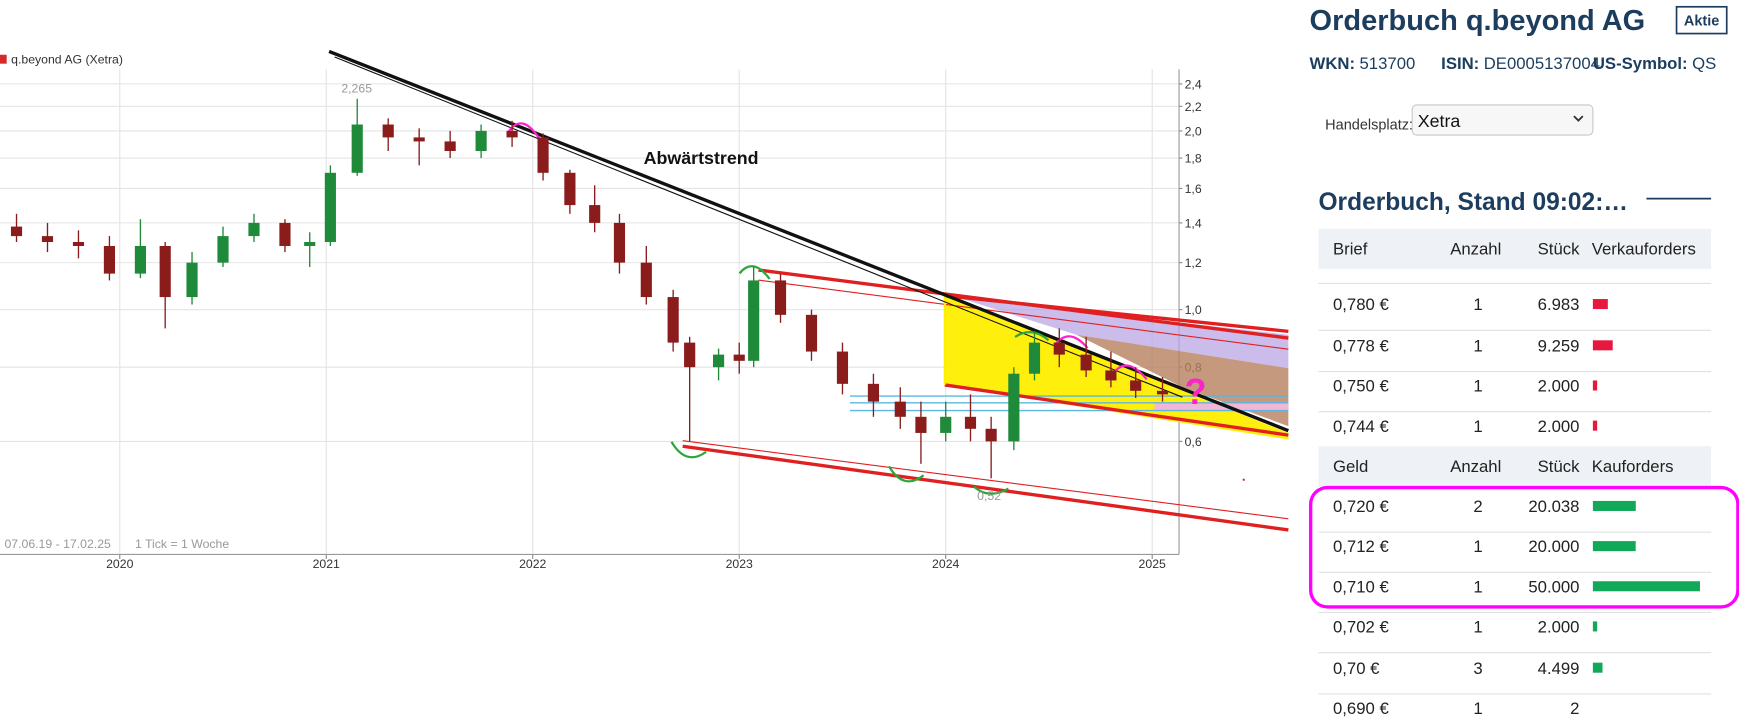 The width and height of the screenshot is (1739, 723). Describe the element at coordinates (1361, 708) in the screenshot. I see `price: 0,690 €` at that location.